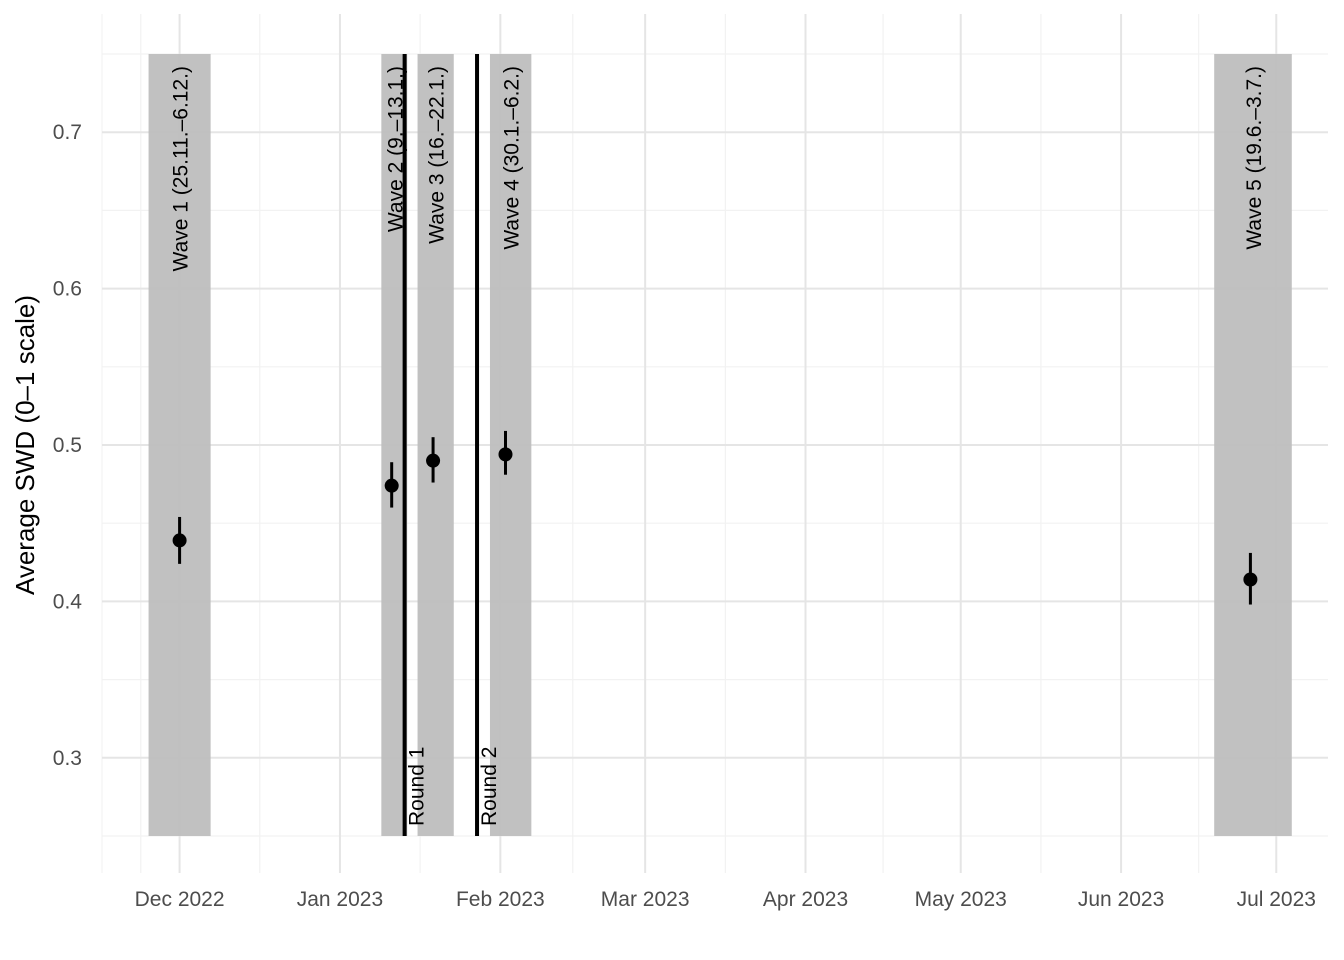 The width and height of the screenshot is (1344, 960). I want to click on round-label: Round 1, so click(417, 786).